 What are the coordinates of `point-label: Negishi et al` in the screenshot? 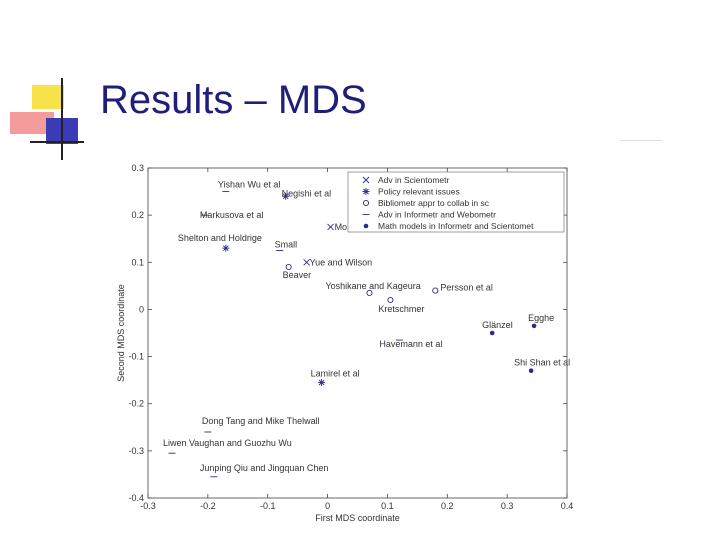 It's located at (307, 193).